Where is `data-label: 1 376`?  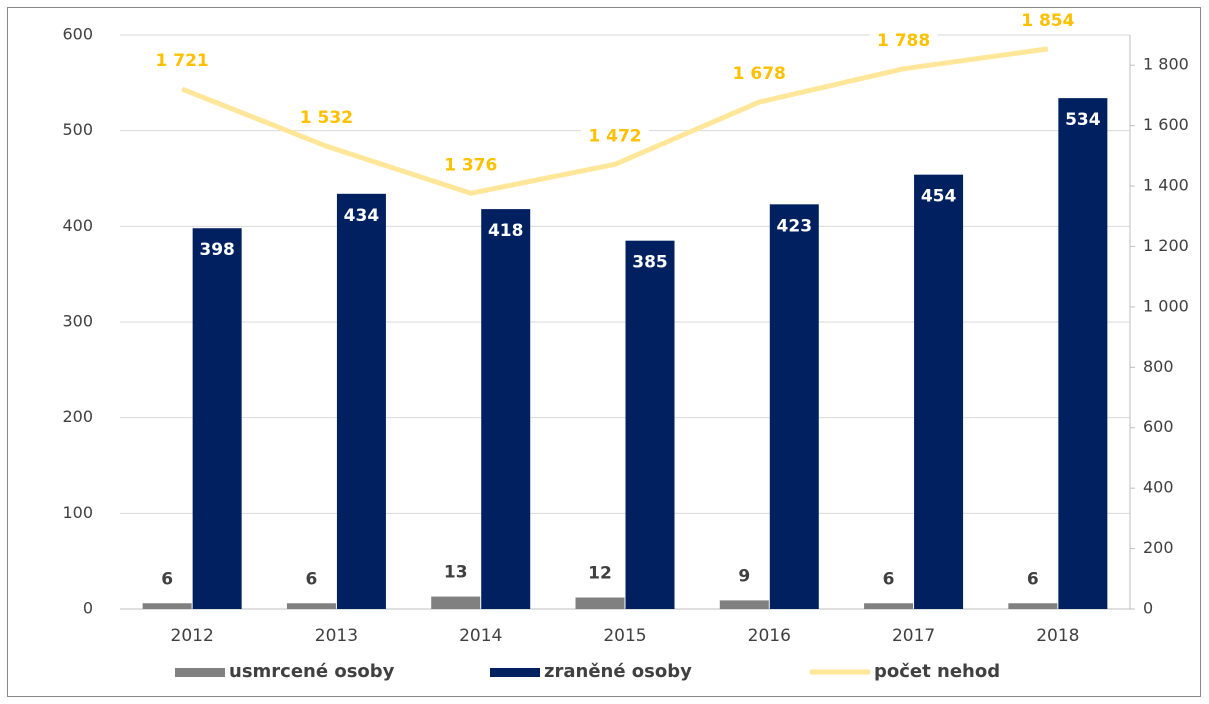 data-label: 1 376 is located at coordinates (470, 165).